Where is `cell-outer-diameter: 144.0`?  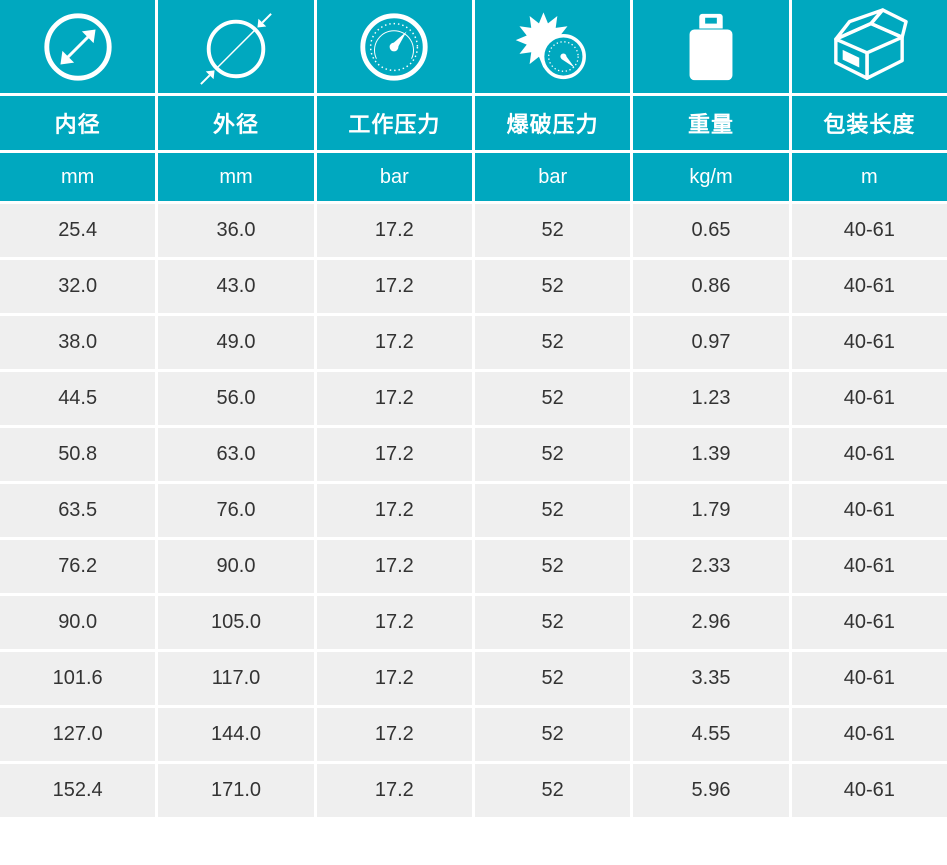
cell-outer-diameter: 144.0 is located at coordinates (236, 734).